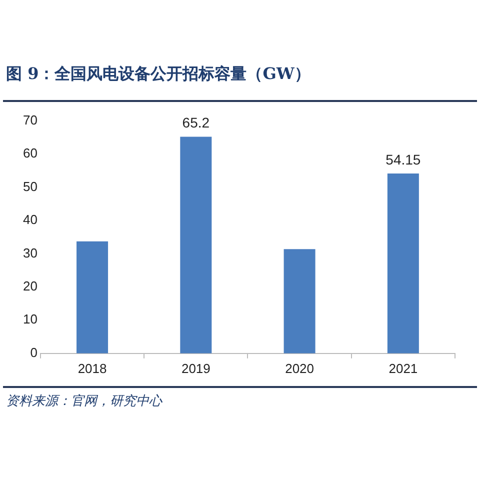  I want to click on y-tick-label: 20, so click(30, 286).